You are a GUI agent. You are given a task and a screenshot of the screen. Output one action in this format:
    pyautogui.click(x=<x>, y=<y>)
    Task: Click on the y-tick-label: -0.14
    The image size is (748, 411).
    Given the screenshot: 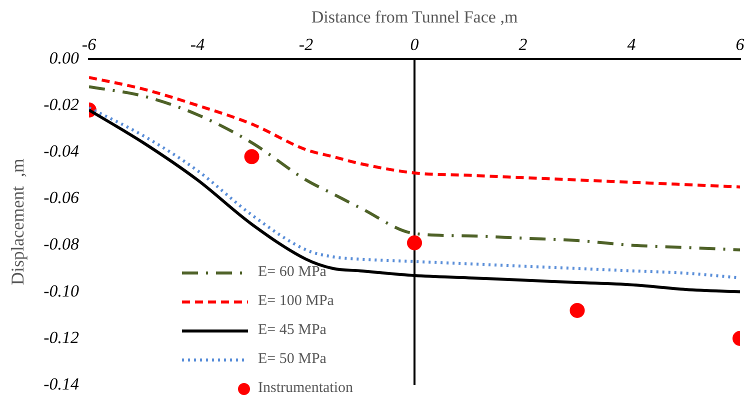 What is the action you would take?
    pyautogui.click(x=62, y=384)
    